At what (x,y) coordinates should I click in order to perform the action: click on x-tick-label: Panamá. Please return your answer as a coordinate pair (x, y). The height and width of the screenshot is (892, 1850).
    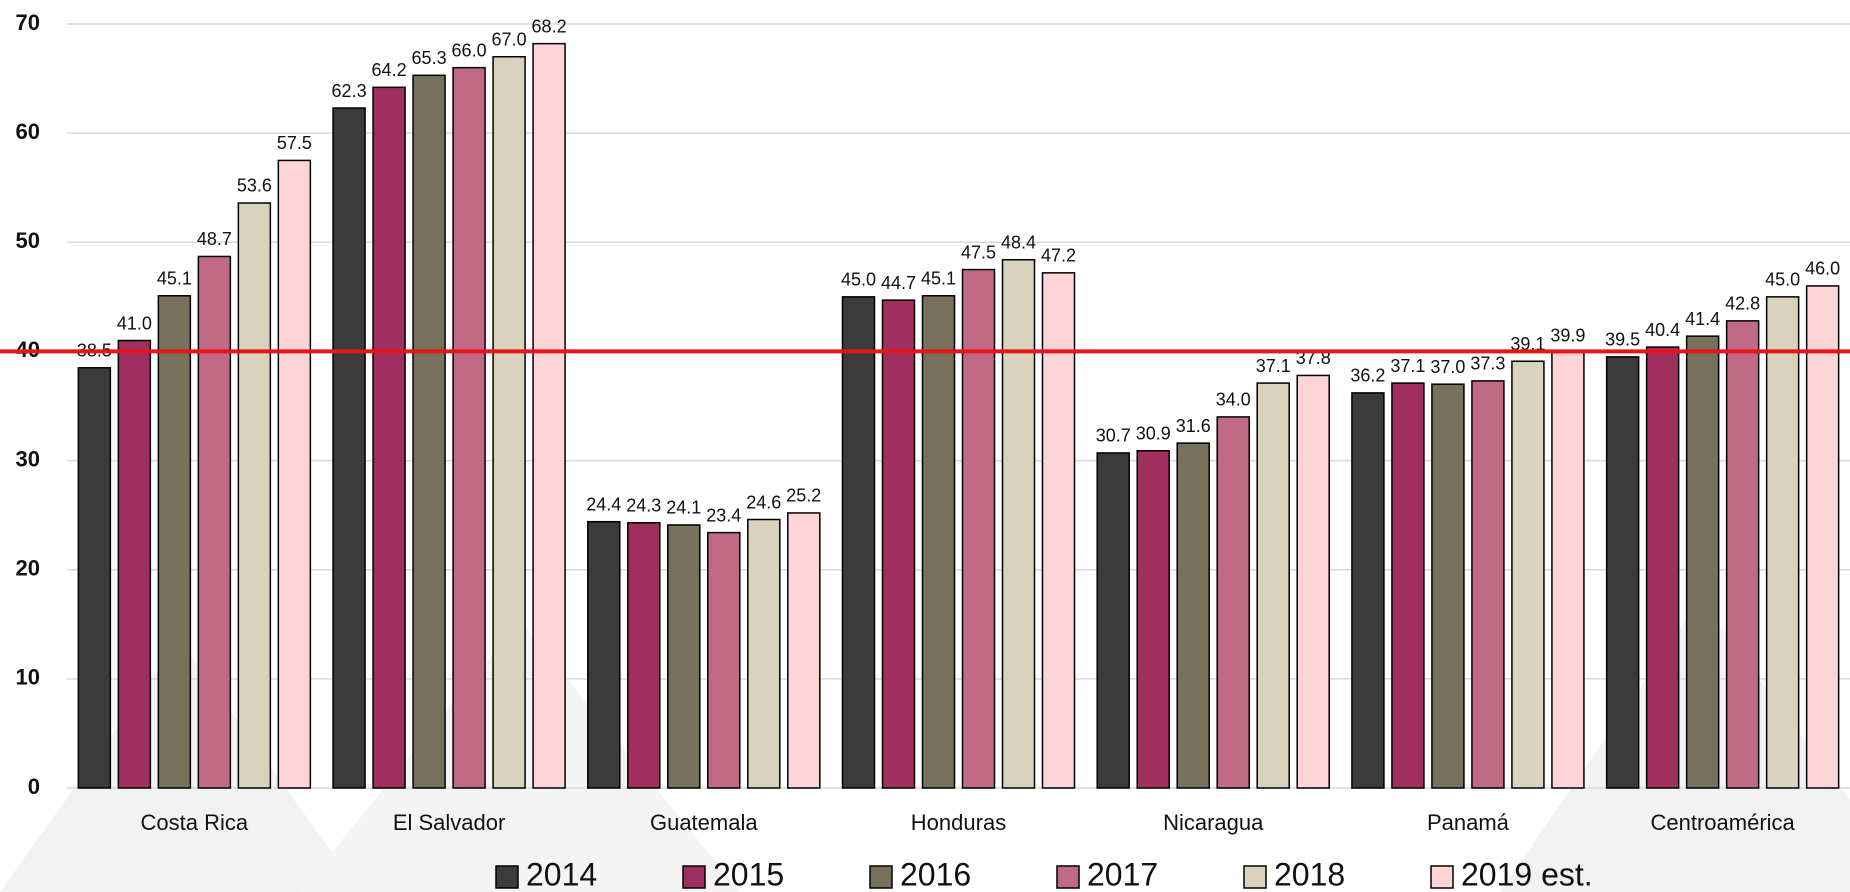
    Looking at the image, I should click on (1468, 822).